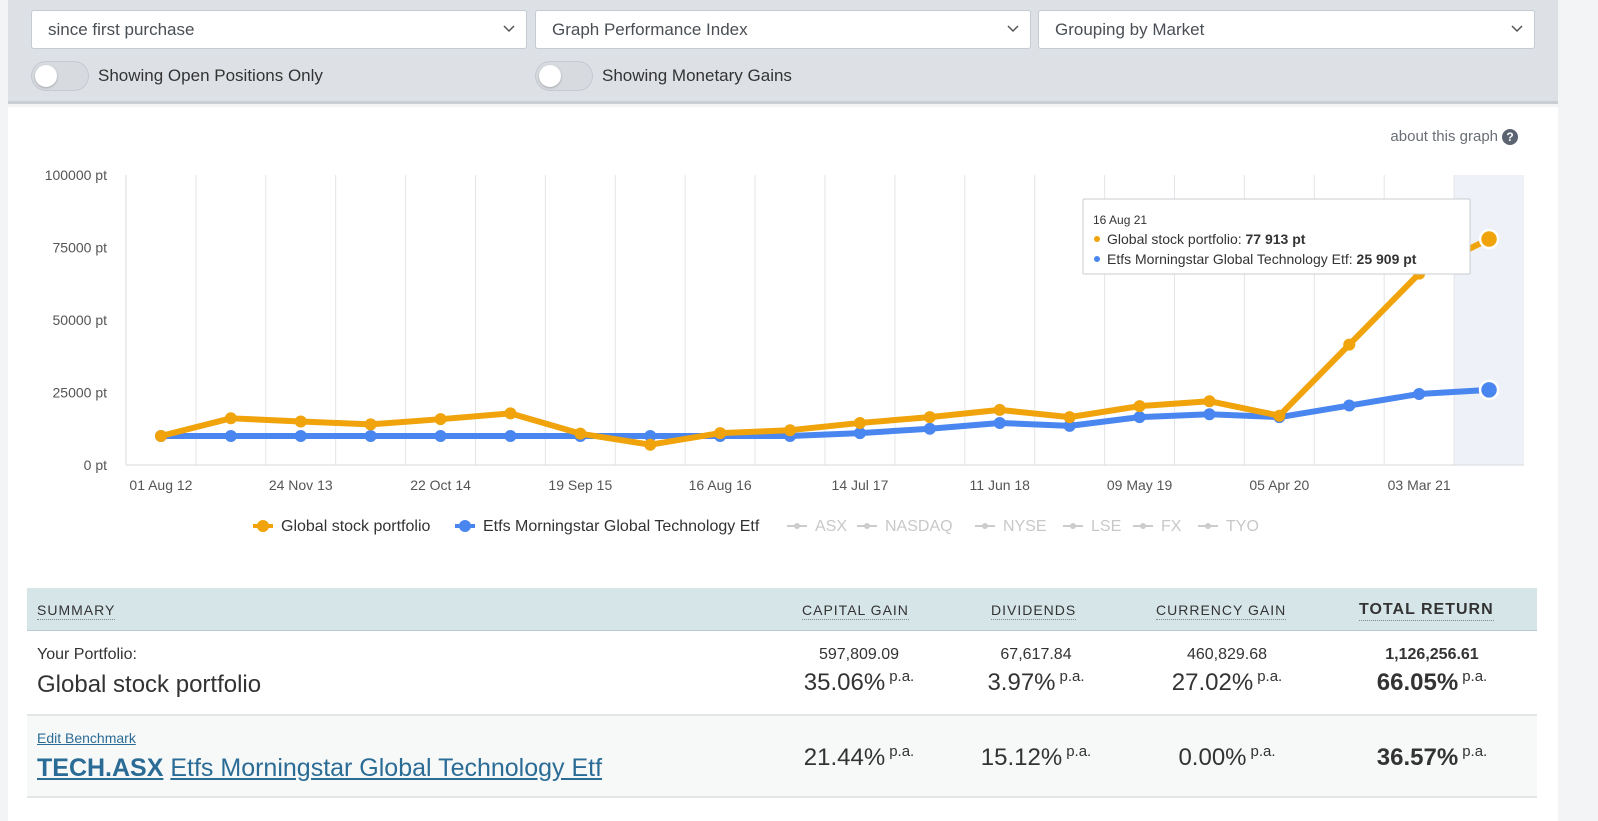 The height and width of the screenshot is (821, 1598). I want to click on graph-type-select: Graph Performance Index, so click(783, 29).